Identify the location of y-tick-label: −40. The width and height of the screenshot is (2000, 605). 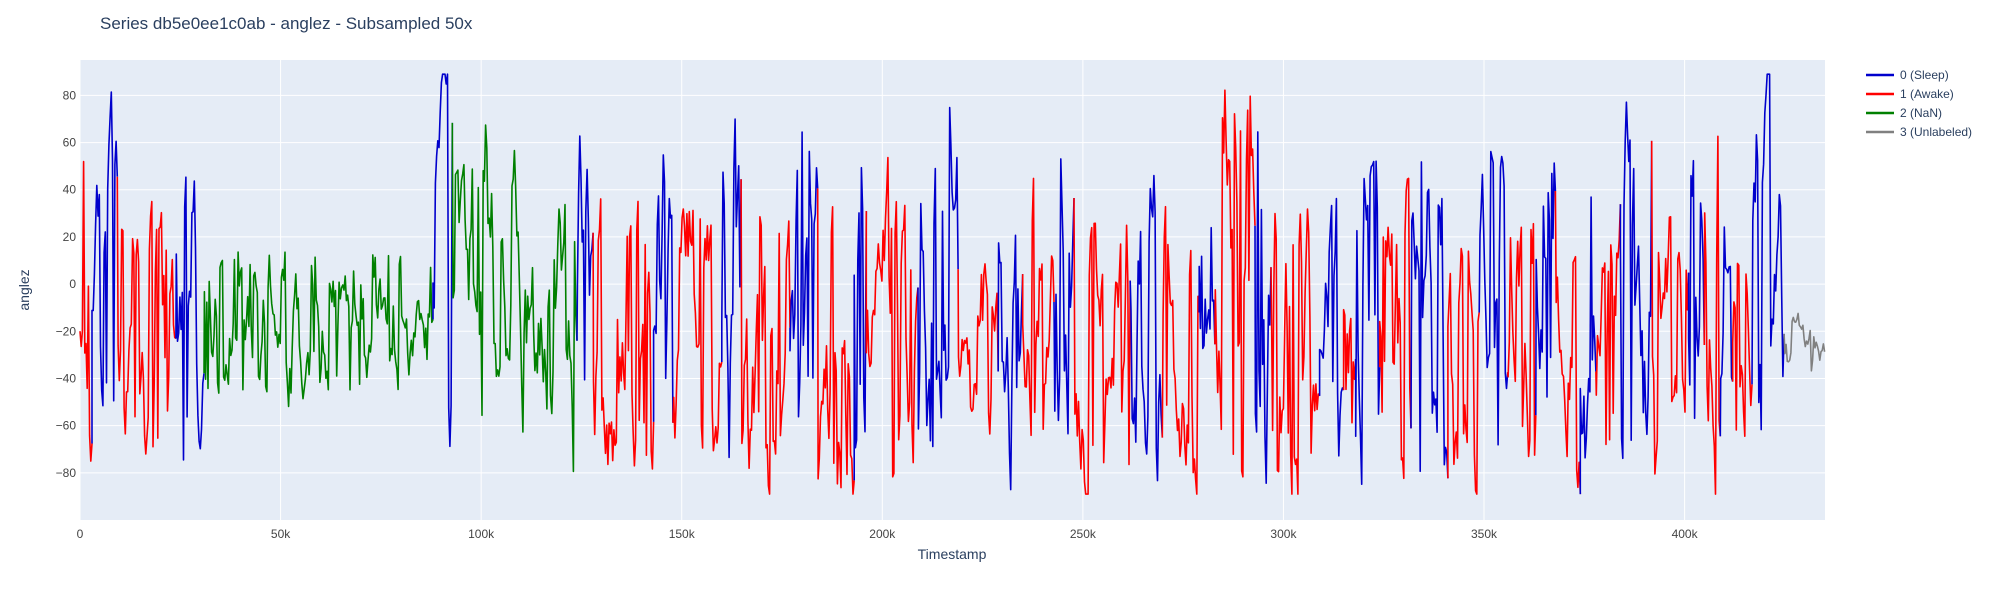
(66, 378).